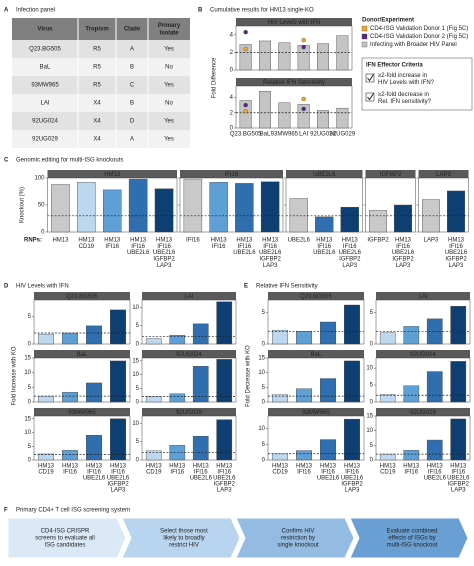  I want to click on subplot-title: LAI, so click(188, 297).